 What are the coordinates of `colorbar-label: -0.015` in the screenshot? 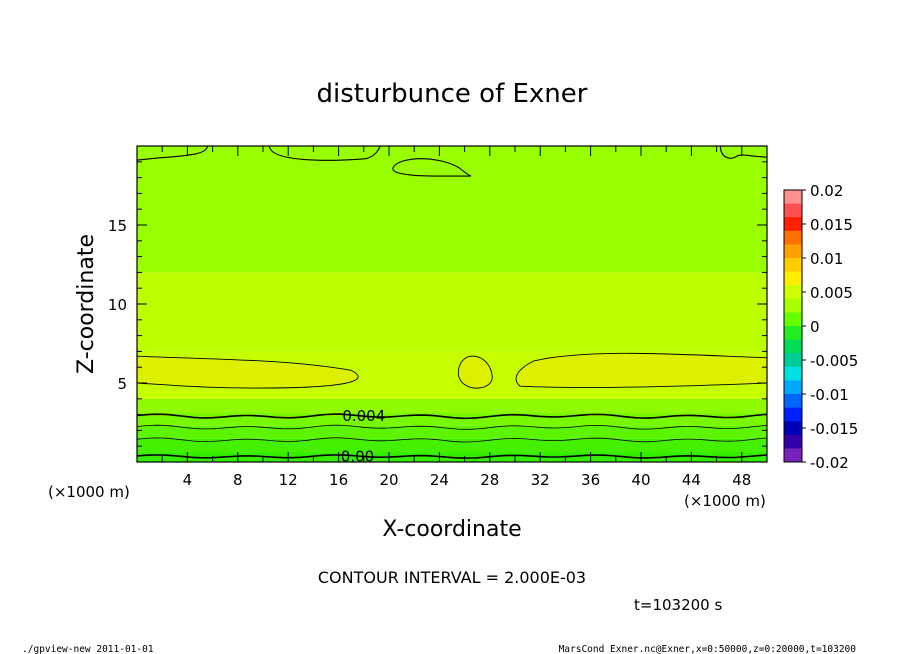 It's located at (834, 429).